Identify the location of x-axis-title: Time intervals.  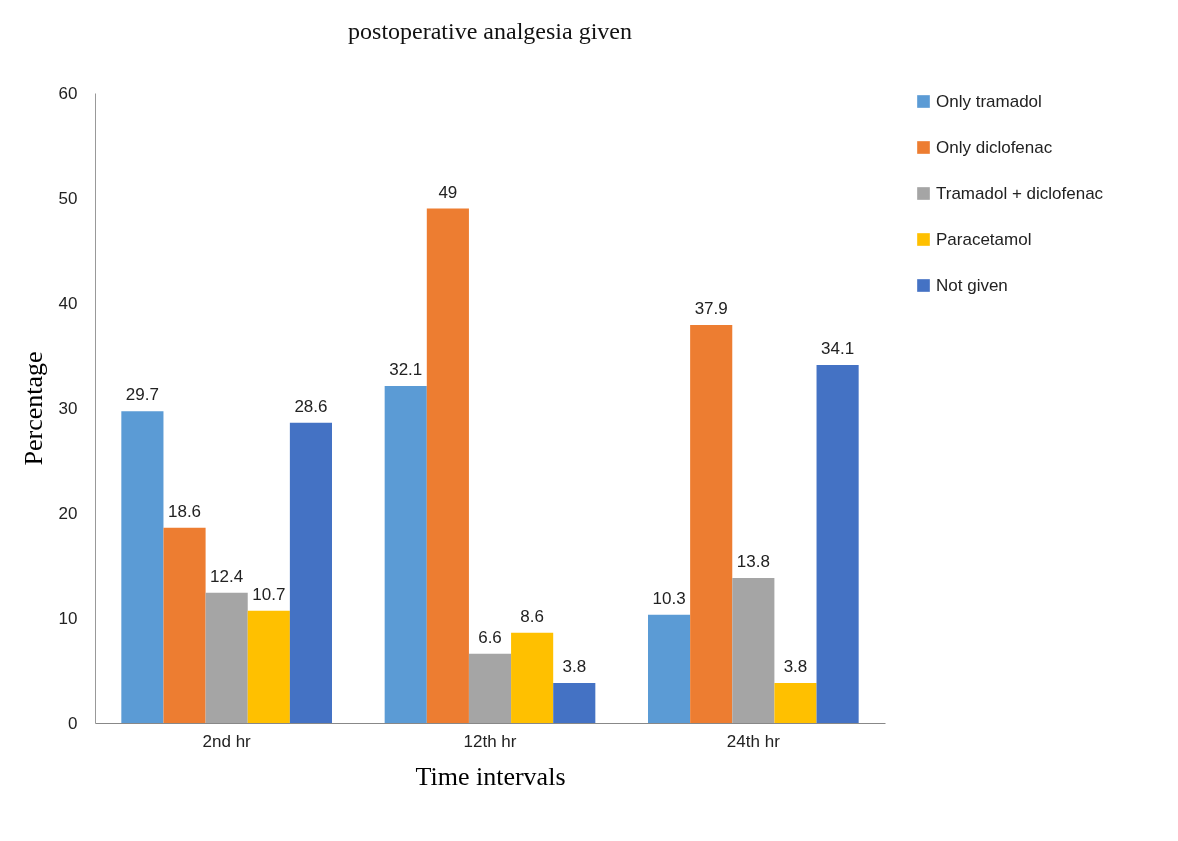
(490, 776).